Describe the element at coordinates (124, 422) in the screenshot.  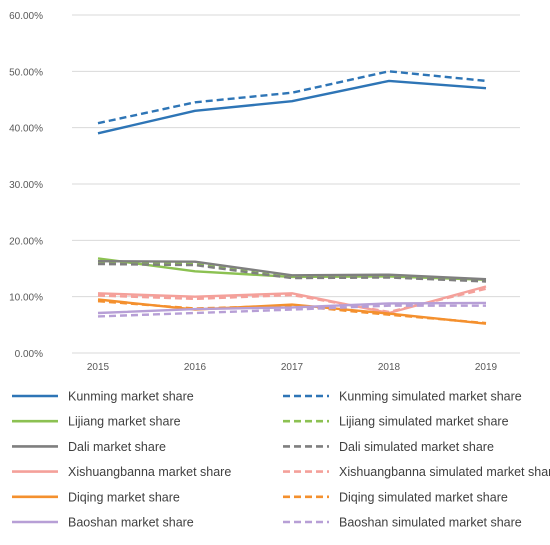
I see `legend-label: Lijiang market share` at that location.